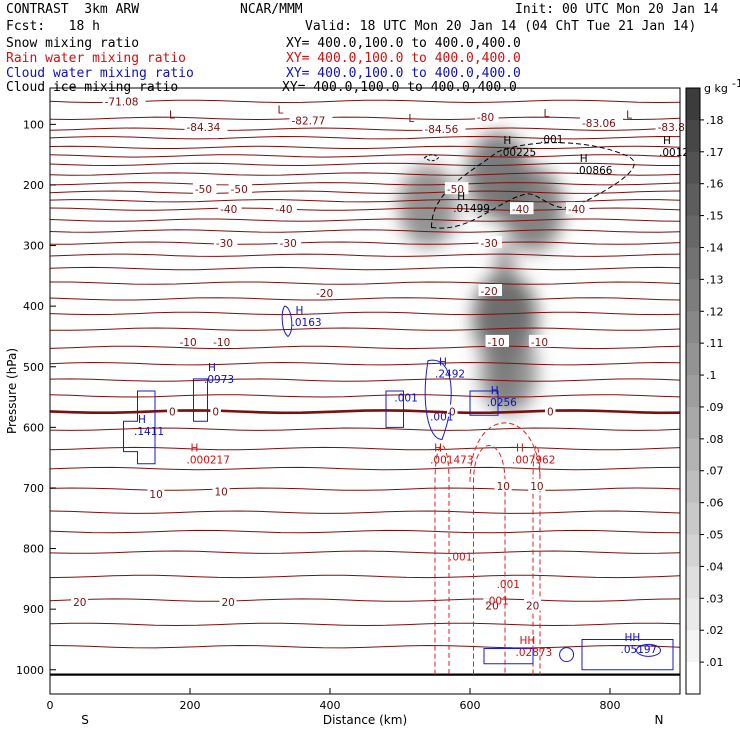 Image resolution: width=740 pixels, height=740 pixels. What do you see at coordinates (715, 279) in the screenshot?
I see `colorbar-label-5: .13` at bounding box center [715, 279].